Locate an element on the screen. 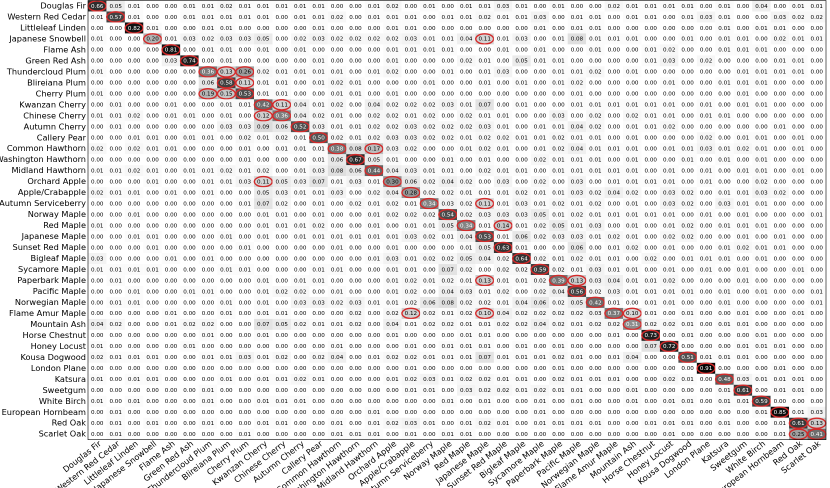  cell-value: 0.51 is located at coordinates (687, 358).